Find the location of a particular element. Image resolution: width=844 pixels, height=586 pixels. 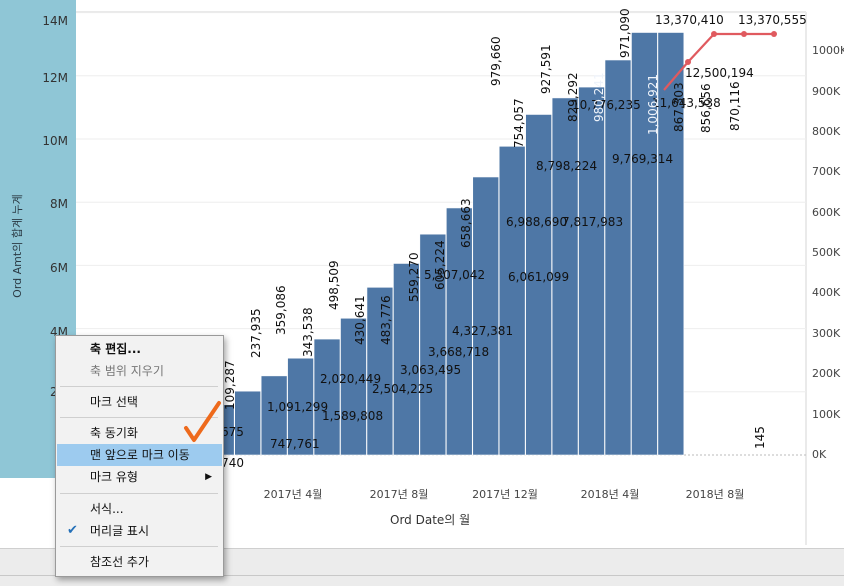

check-icon: ✔ is located at coordinates (72, 530).